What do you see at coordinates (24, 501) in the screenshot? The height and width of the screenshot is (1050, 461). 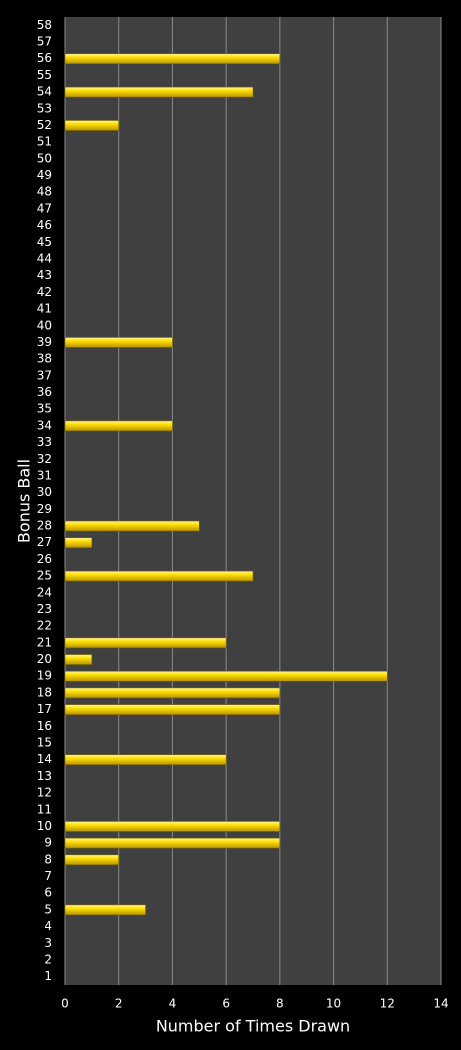 I see `y-axis-title: Bonus Ball` at bounding box center [24, 501].